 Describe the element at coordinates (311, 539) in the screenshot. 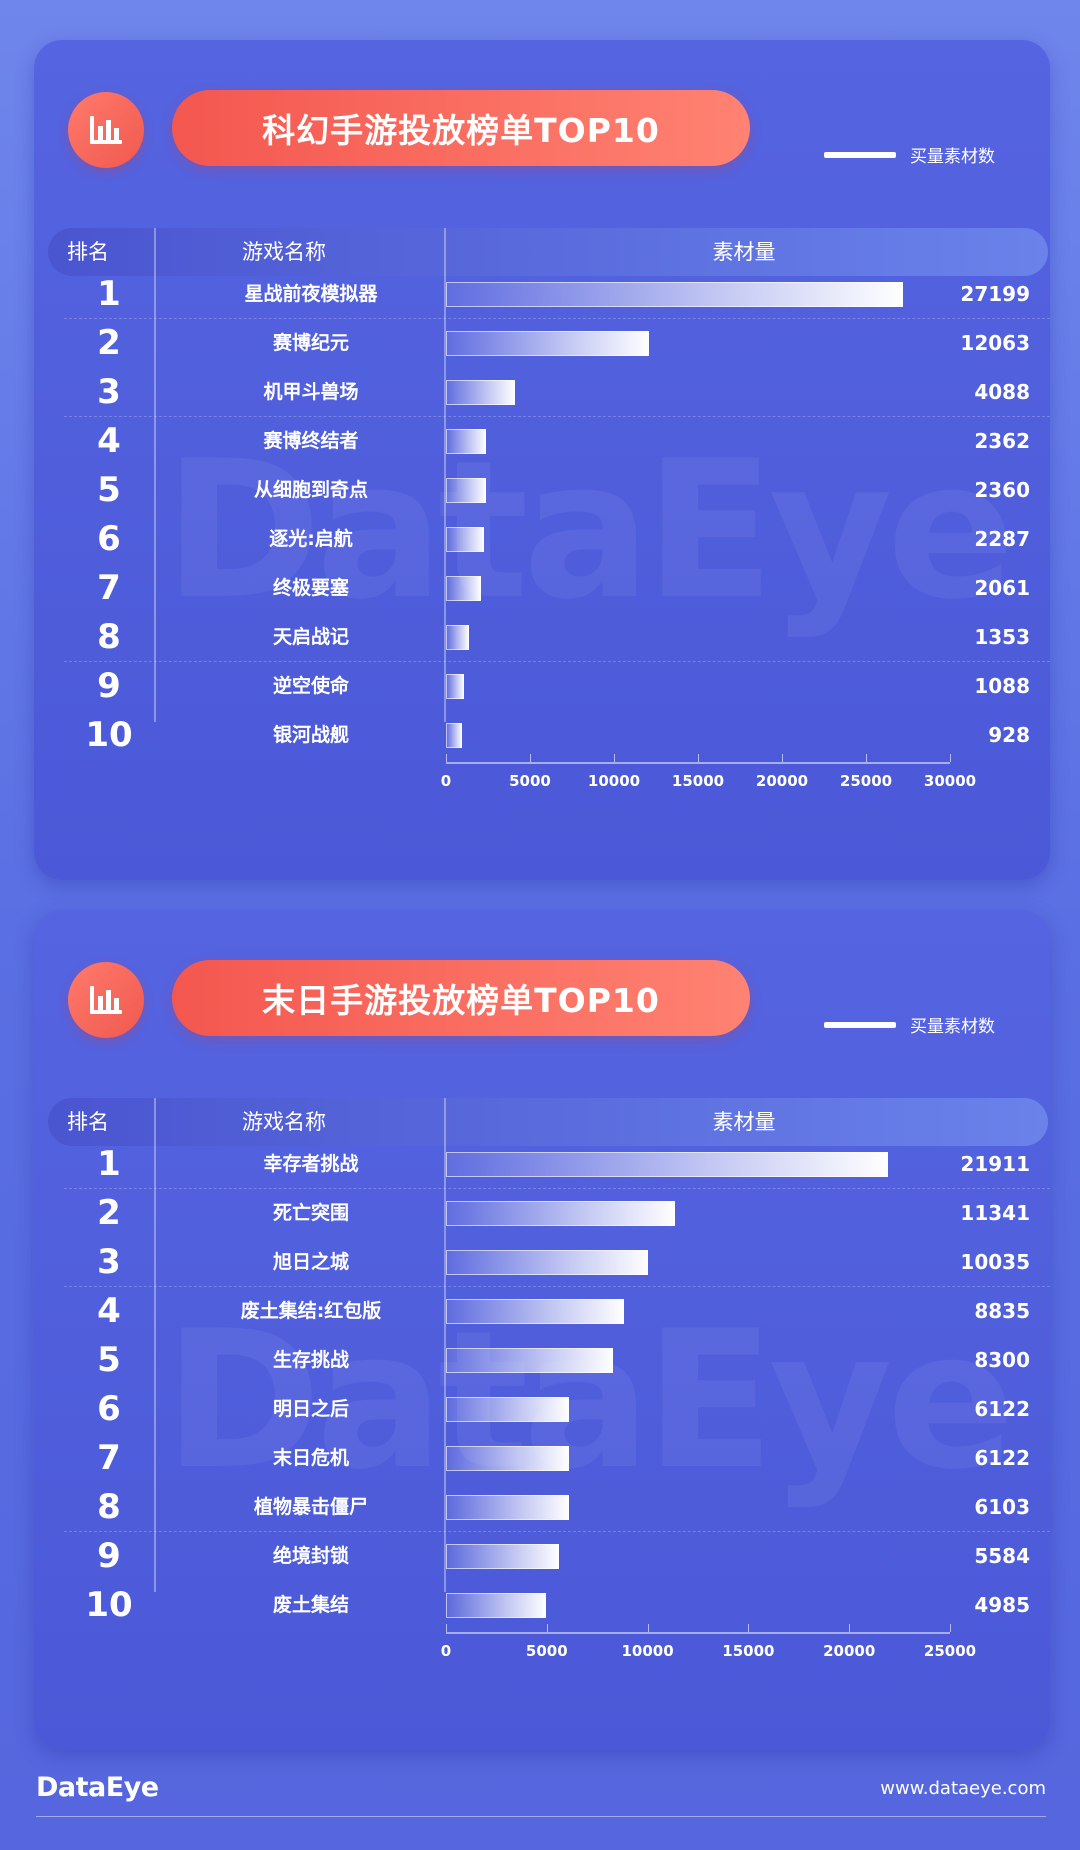

I see `game-name-label: 逐光:启航` at that location.